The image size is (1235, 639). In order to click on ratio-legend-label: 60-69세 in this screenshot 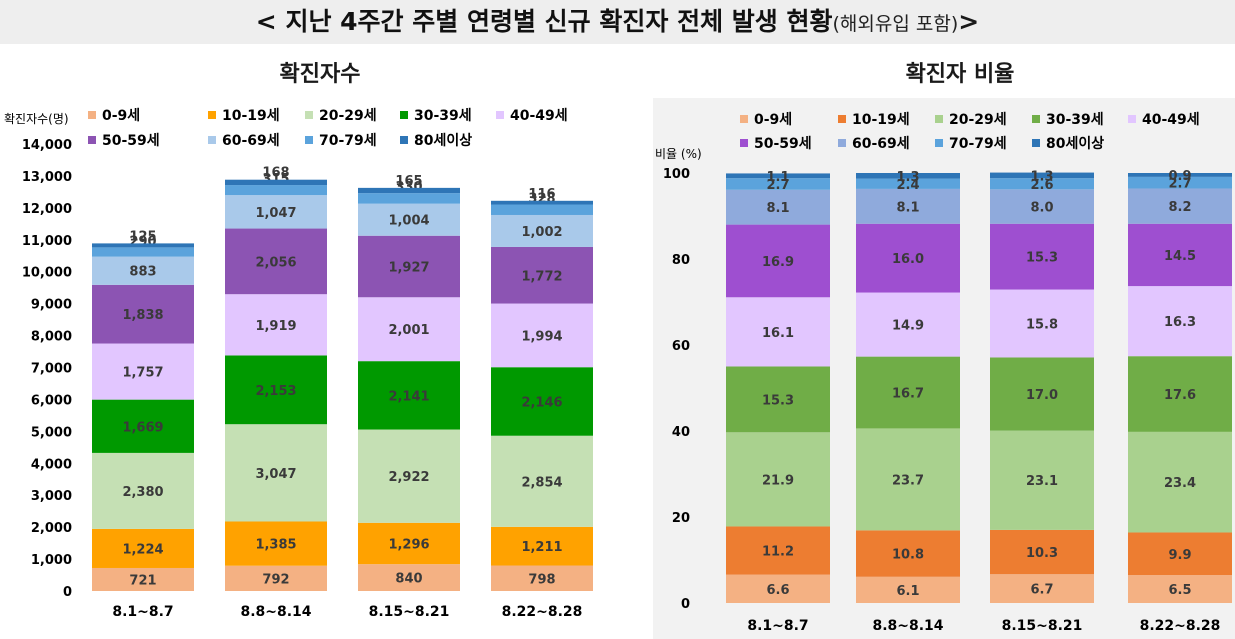, I will do `click(881, 144)`.